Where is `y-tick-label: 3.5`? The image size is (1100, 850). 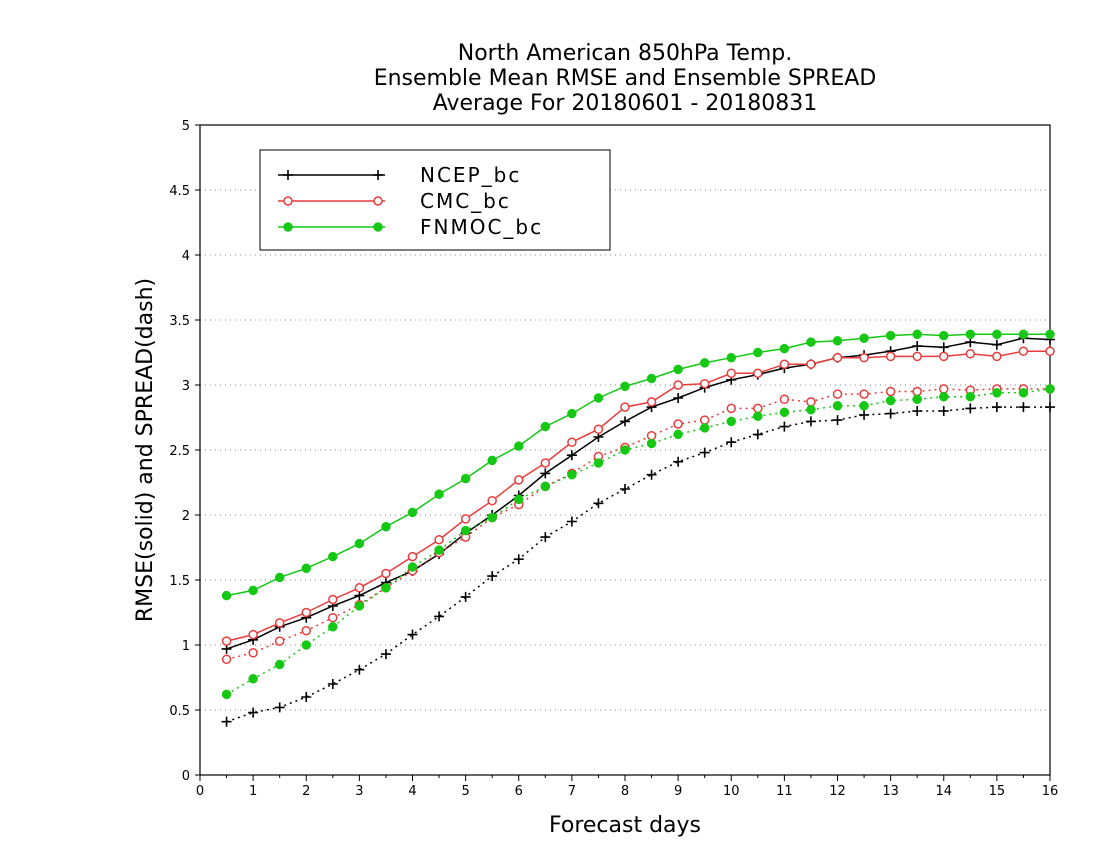 y-tick-label: 3.5 is located at coordinates (179, 321).